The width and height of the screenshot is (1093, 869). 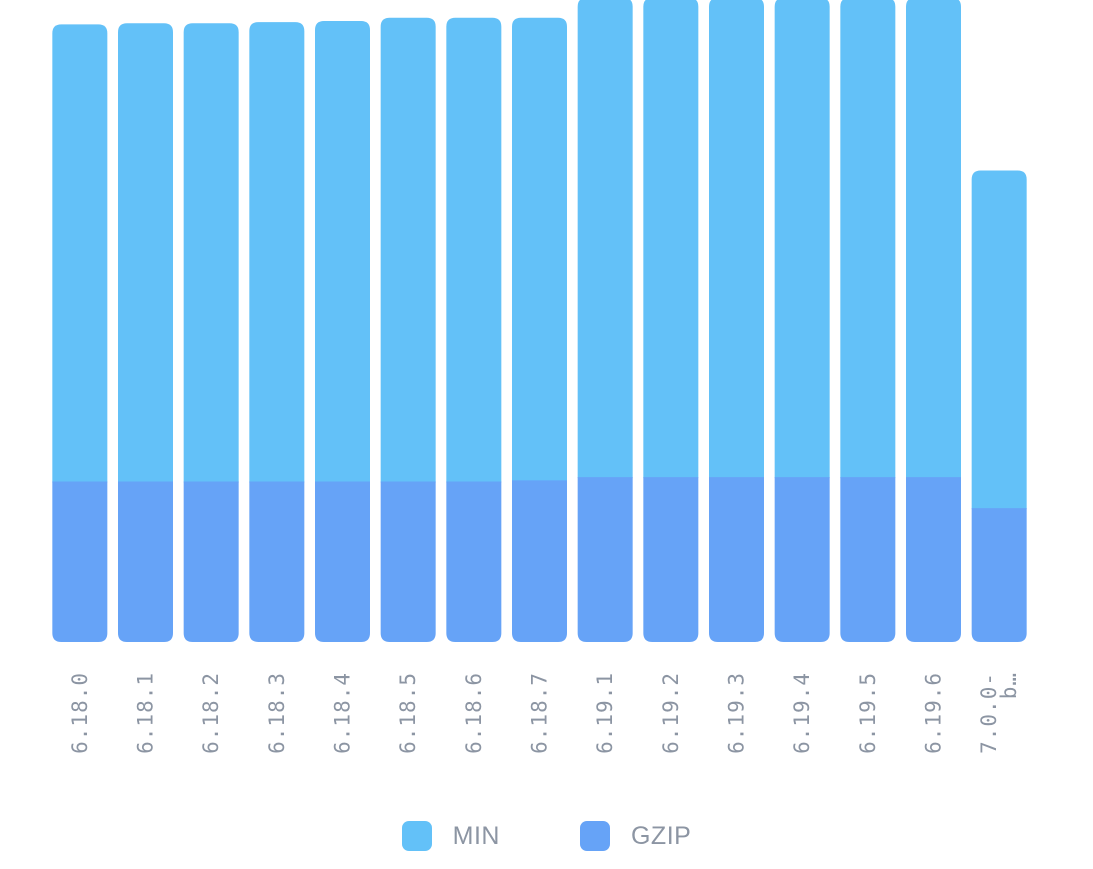 I want to click on bar-min-6.19.6, so click(x=933, y=239).